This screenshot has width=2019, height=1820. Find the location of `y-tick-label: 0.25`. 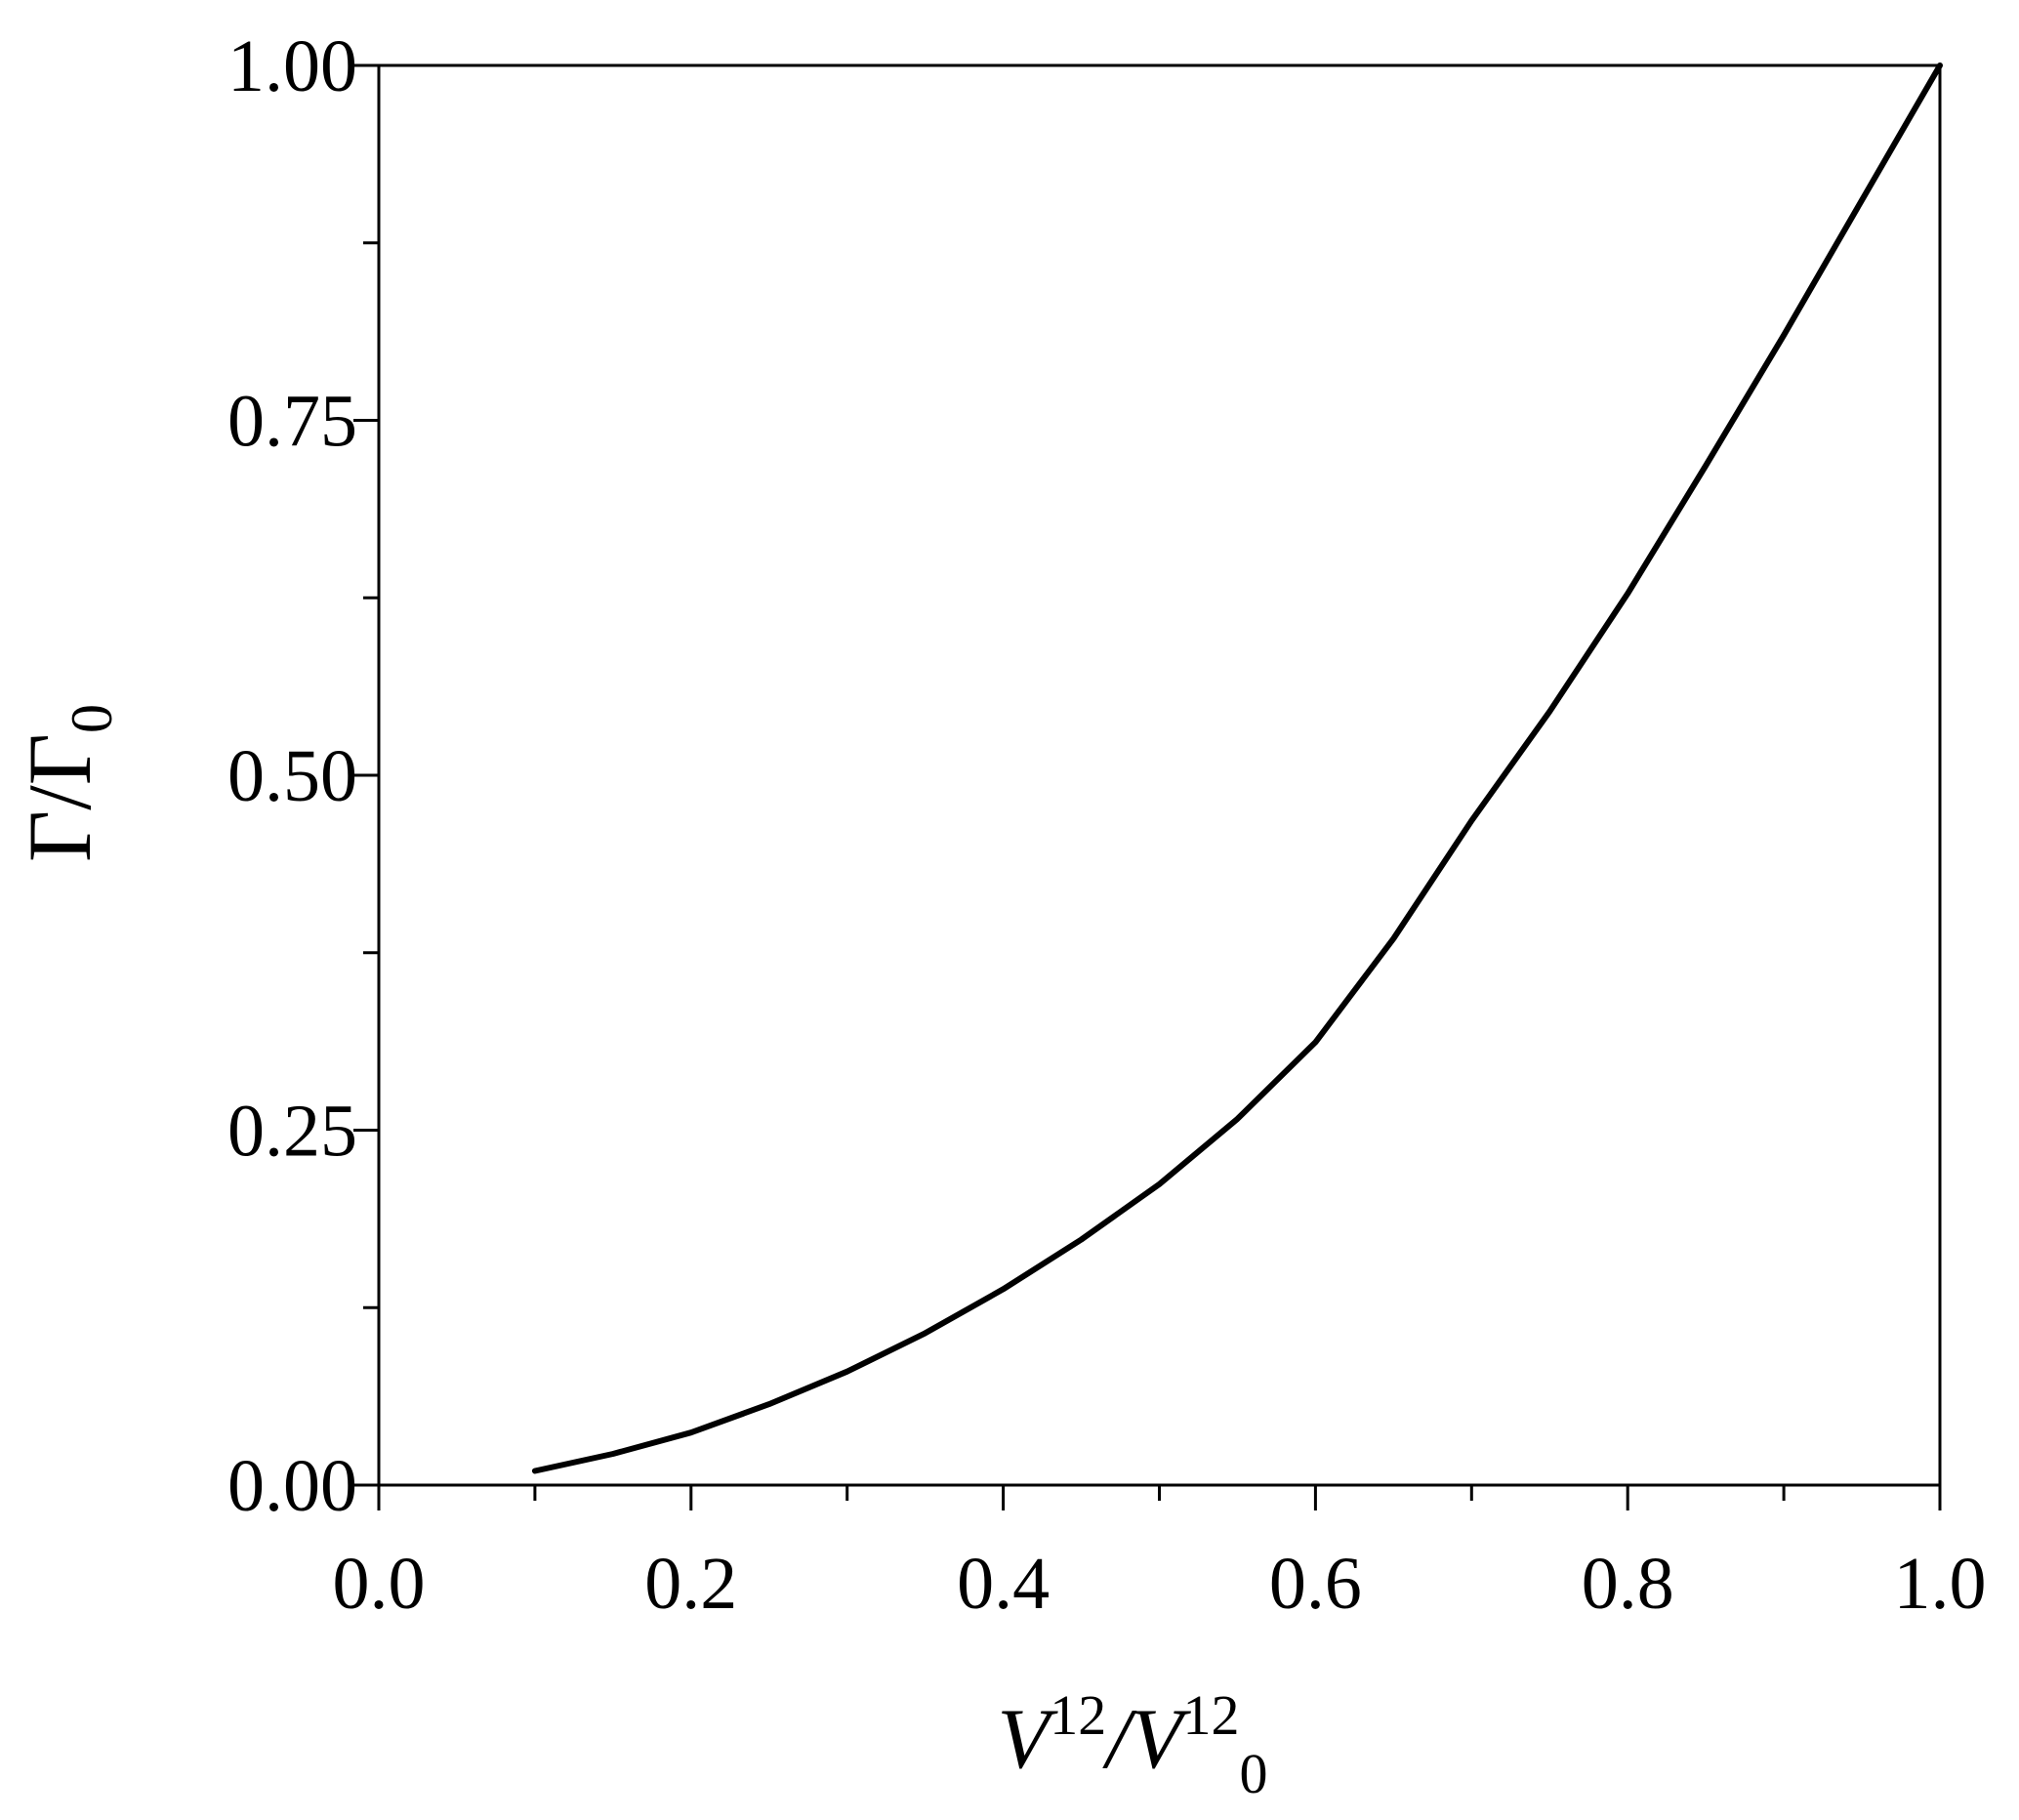

y-tick-label: 0.25 is located at coordinates (292, 1132).